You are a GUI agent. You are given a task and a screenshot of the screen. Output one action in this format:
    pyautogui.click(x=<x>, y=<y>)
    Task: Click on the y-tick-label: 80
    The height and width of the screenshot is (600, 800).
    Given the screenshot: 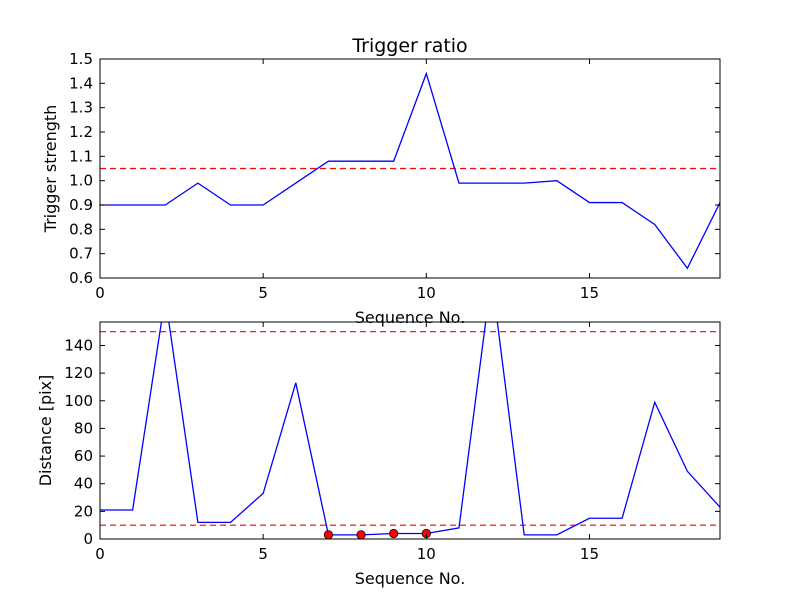 What is the action you would take?
    pyautogui.click(x=83, y=428)
    